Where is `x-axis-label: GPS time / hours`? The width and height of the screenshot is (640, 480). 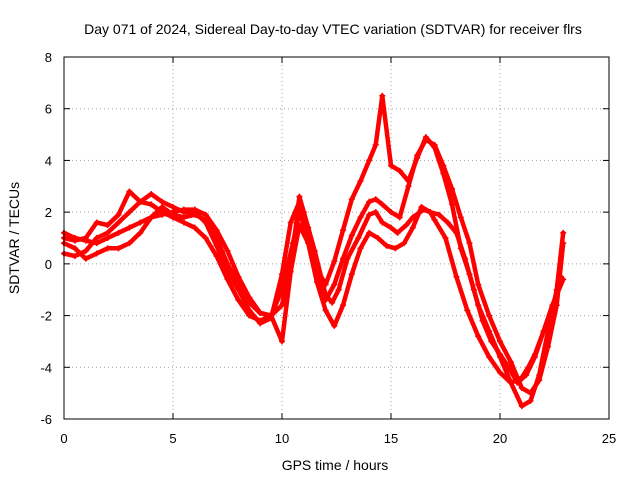
x-axis-label: GPS time / hours is located at coordinates (335, 465).